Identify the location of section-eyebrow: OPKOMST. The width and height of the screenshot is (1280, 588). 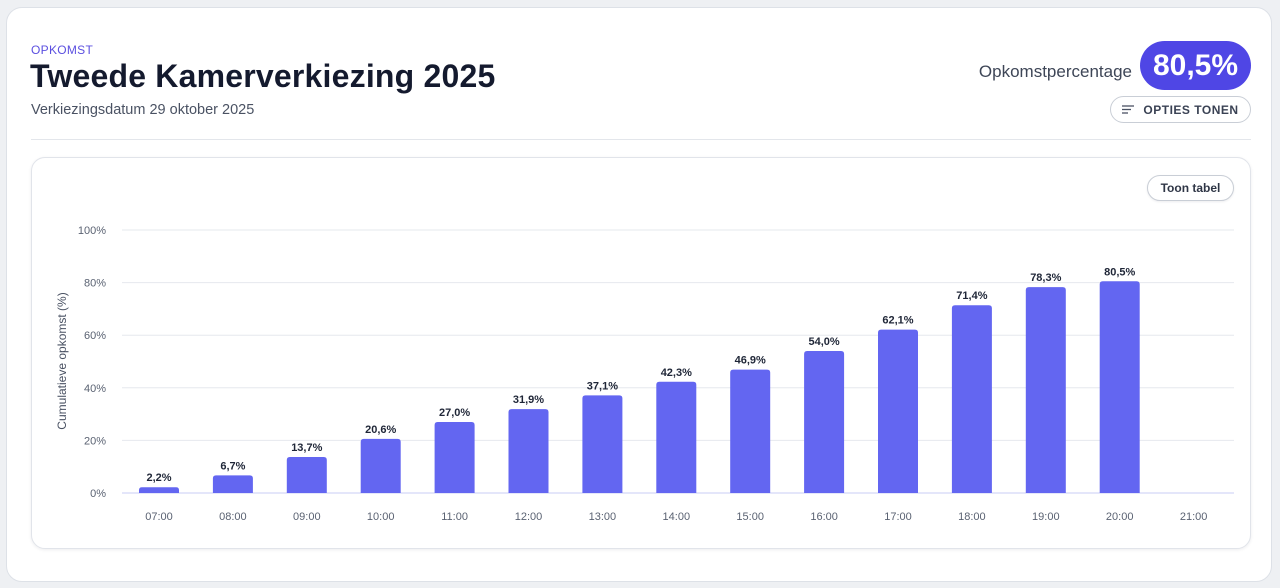
(62, 50).